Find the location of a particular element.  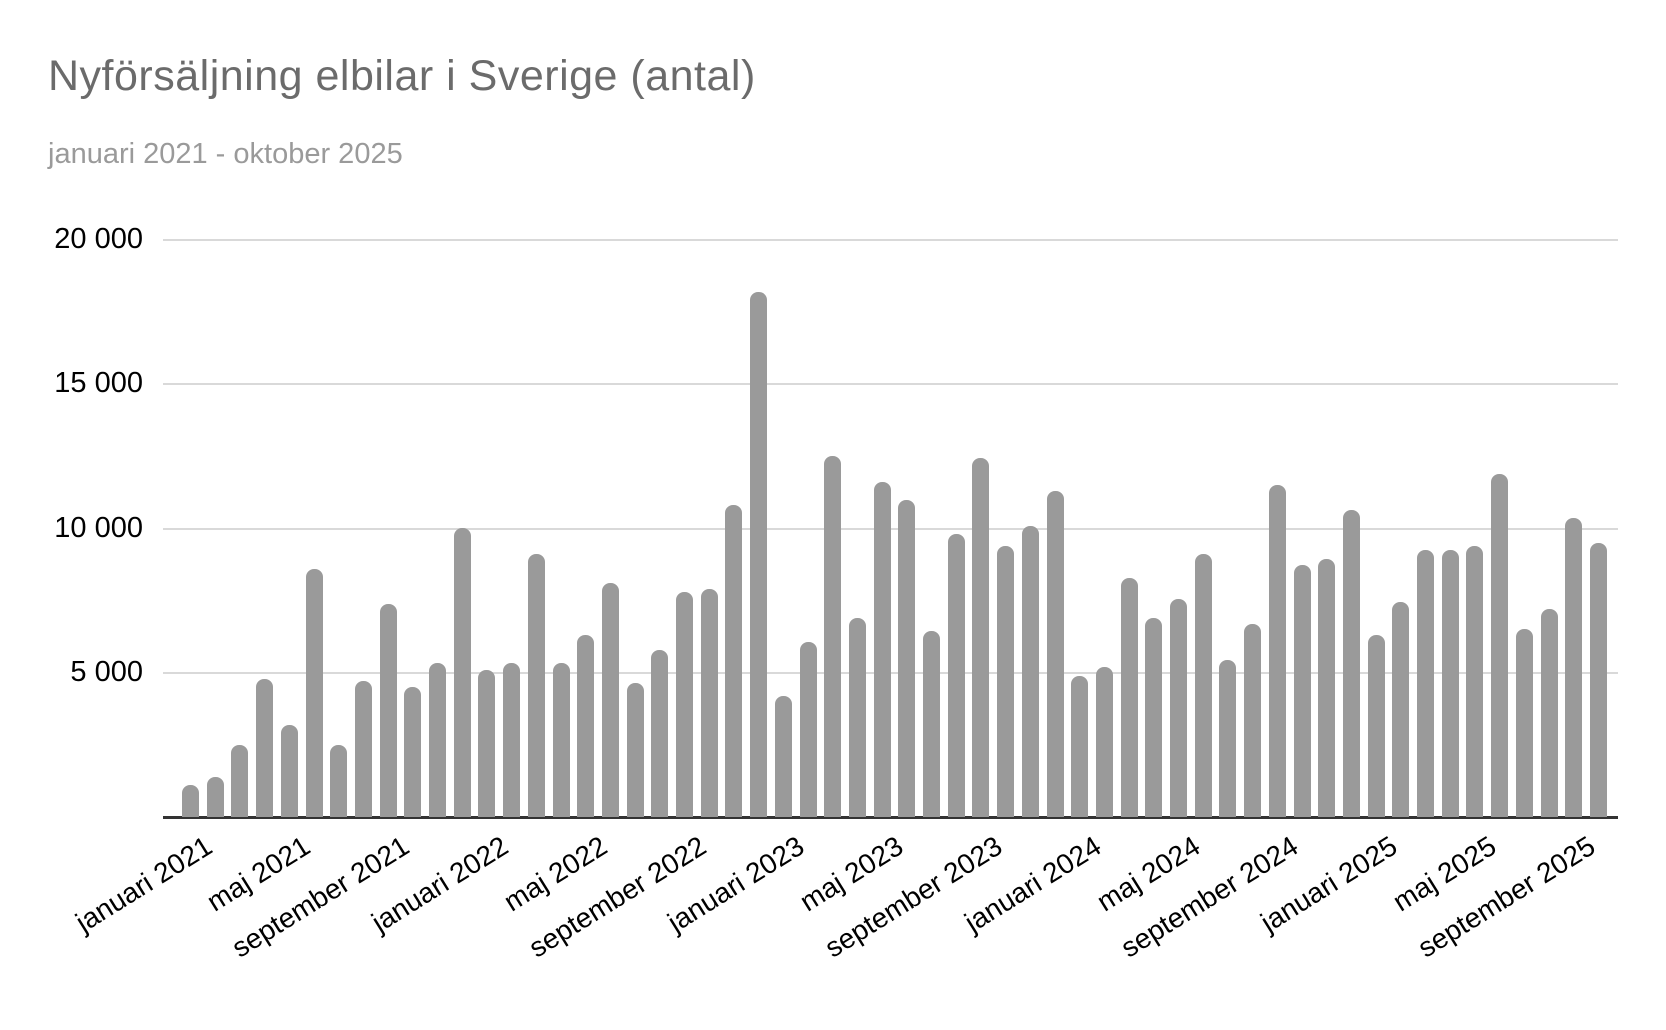

bar-januari-2024 is located at coordinates (1080, 746).